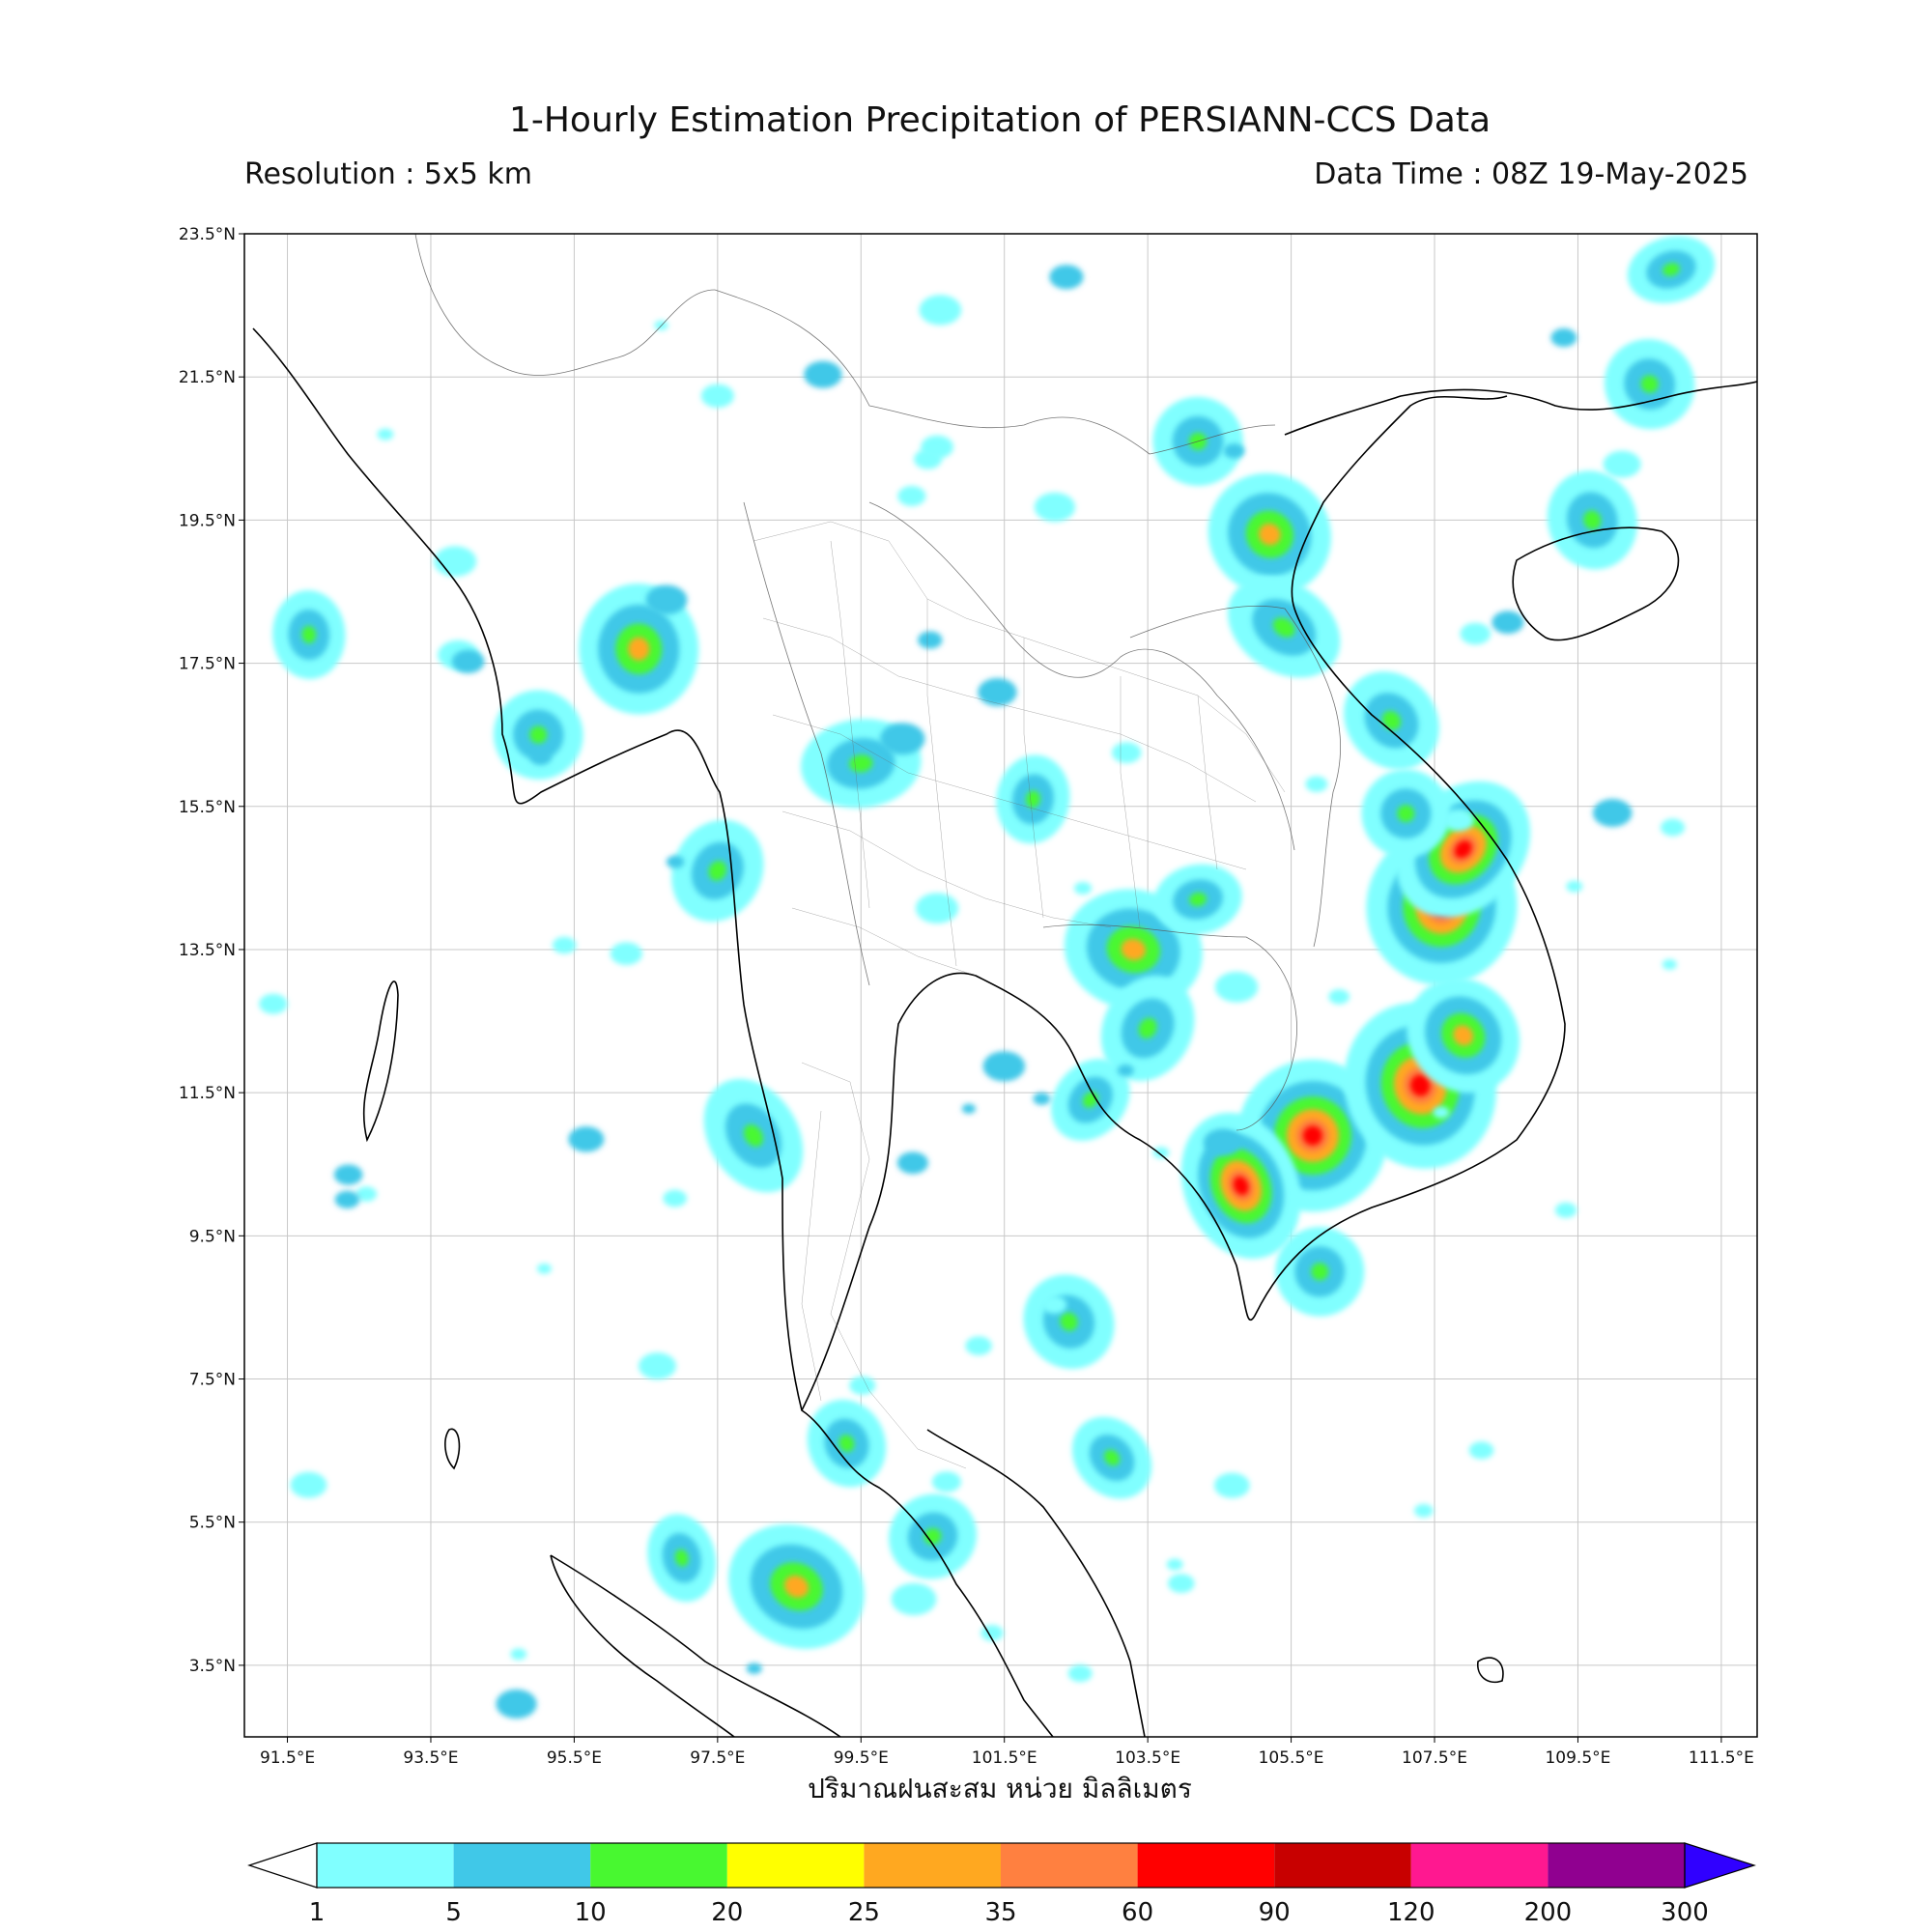  What do you see at coordinates (574, 1758) in the screenshot?
I see `lon-tick-label: 95.5°E` at bounding box center [574, 1758].